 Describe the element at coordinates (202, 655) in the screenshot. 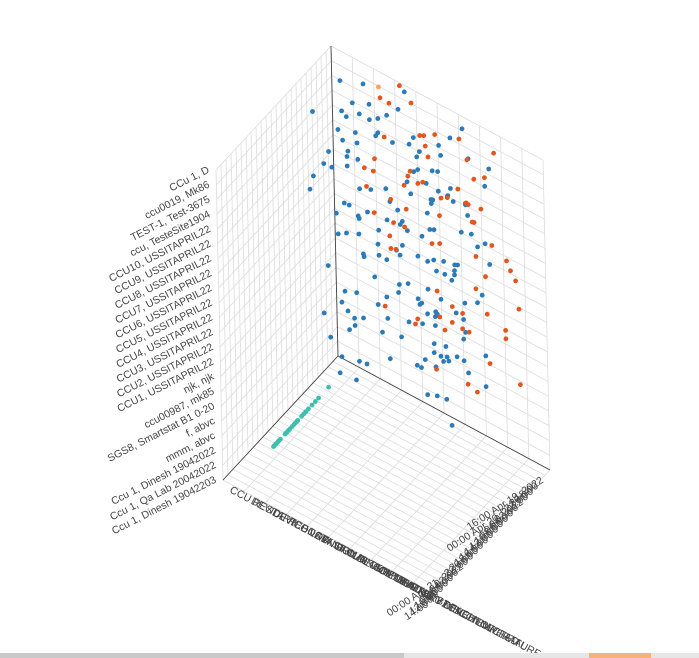

I see `scrollbar-thumb` at that location.